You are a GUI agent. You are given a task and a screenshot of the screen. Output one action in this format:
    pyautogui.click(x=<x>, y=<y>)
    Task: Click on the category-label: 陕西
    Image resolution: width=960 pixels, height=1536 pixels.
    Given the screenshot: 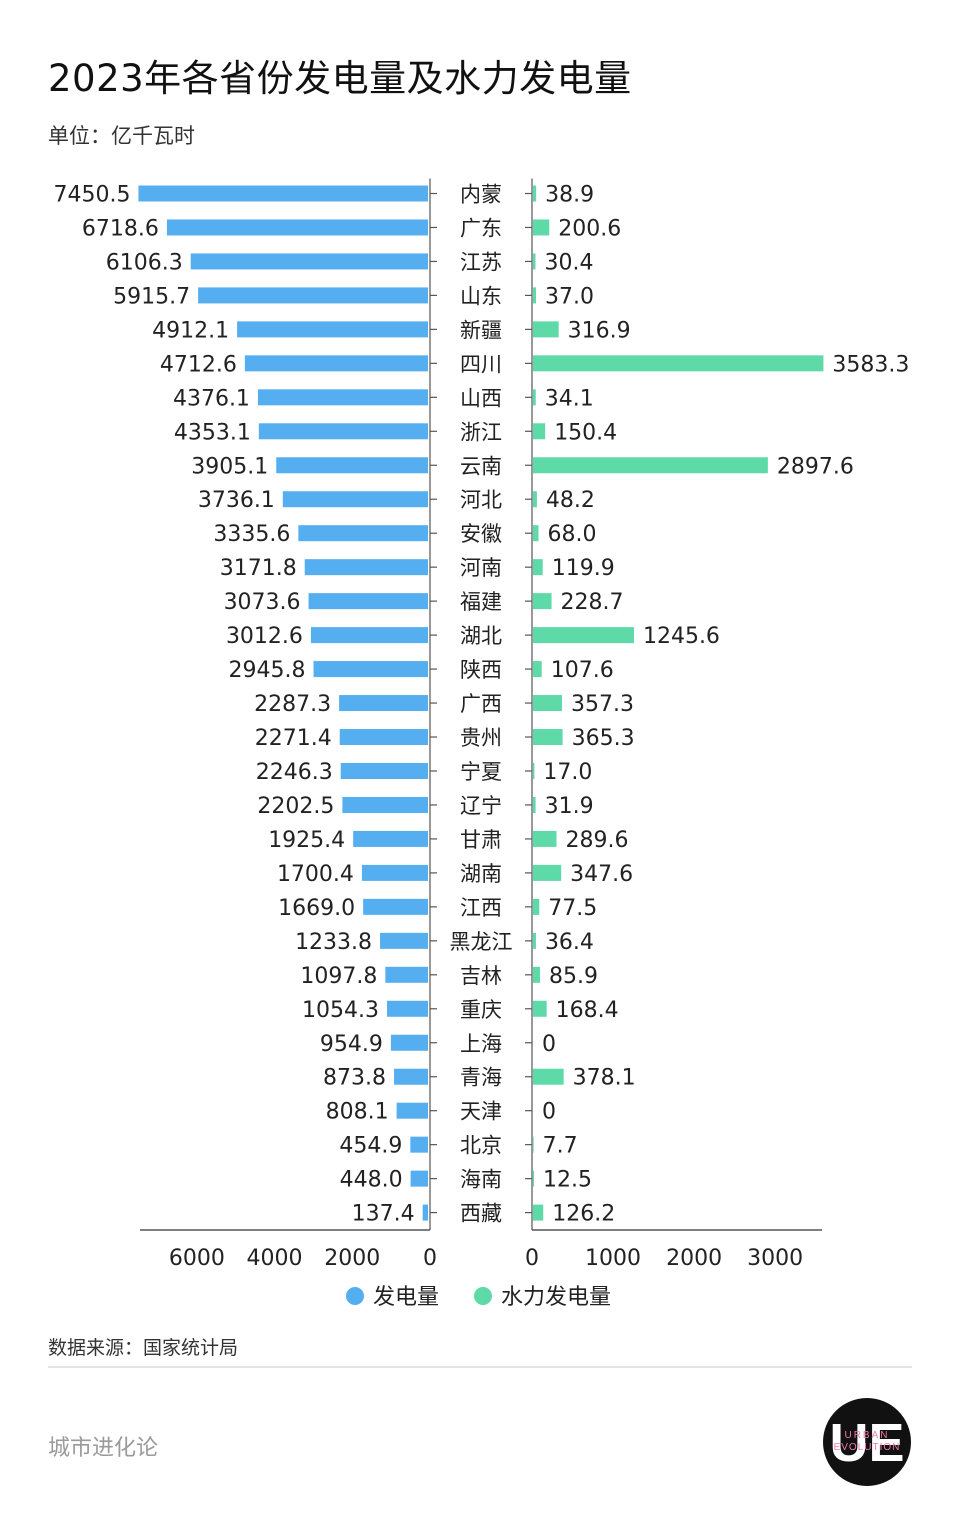 What is the action you would take?
    pyautogui.click(x=481, y=670)
    